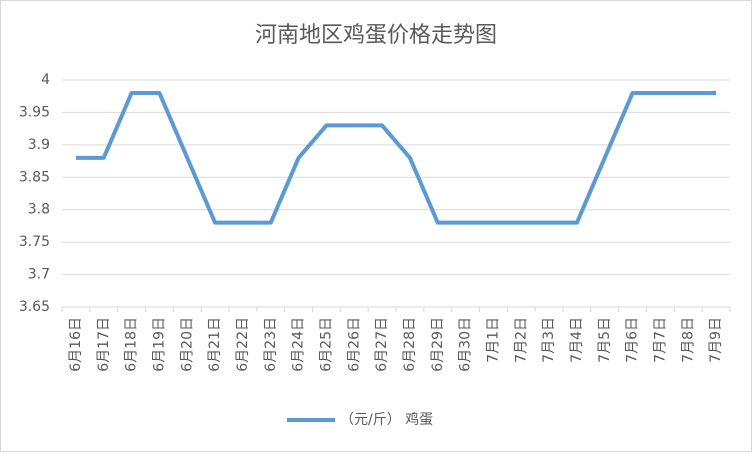  I want to click on x-tick-label: 6月29日, so click(438, 344).